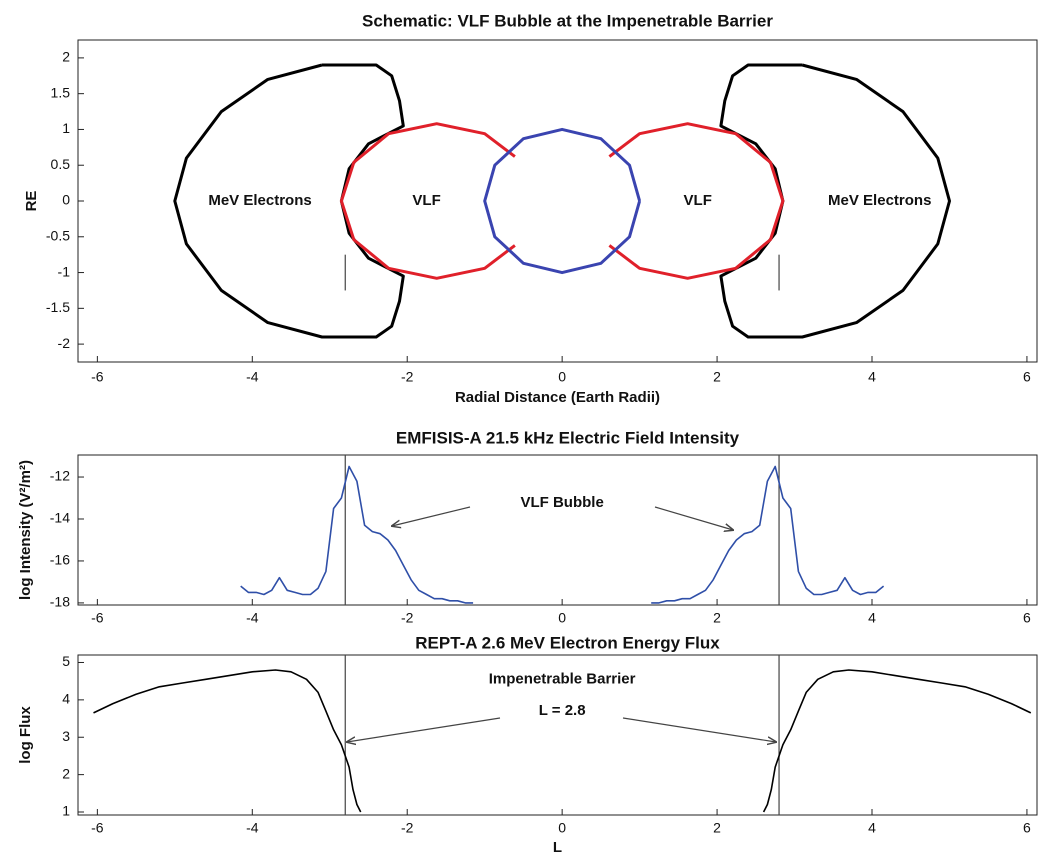 The height and width of the screenshot is (855, 1039). I want to click on x-axis-label: L, so click(557, 847).